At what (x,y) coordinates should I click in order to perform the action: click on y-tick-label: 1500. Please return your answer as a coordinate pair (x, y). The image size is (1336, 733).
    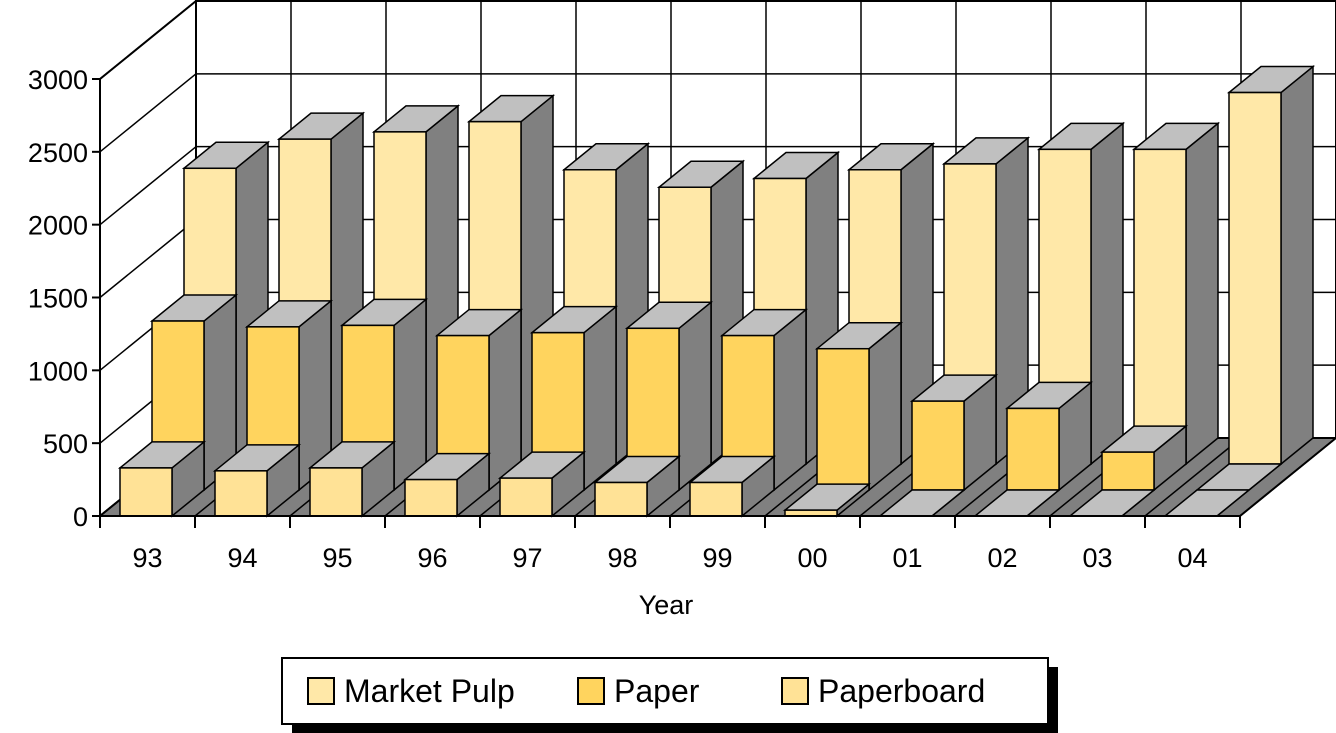
    Looking at the image, I should click on (58, 299).